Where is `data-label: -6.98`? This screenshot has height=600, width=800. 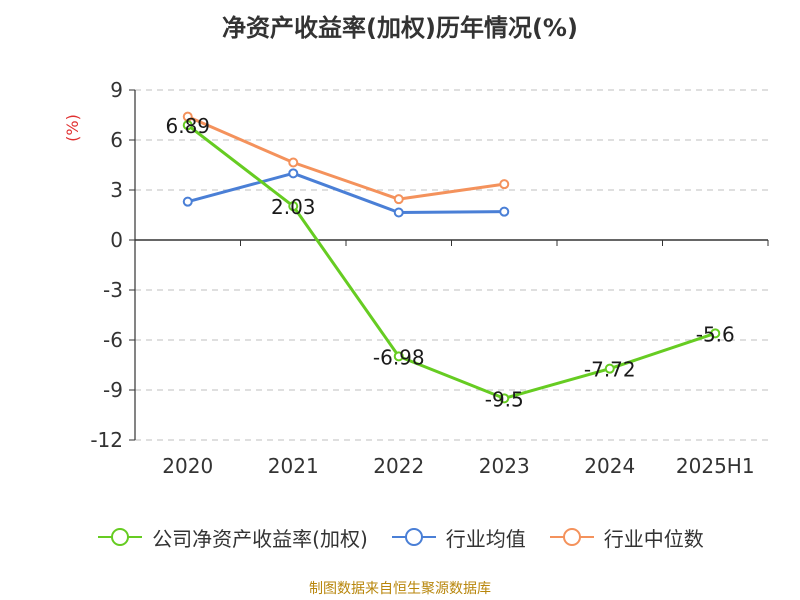
data-label: -6.98 is located at coordinates (399, 357).